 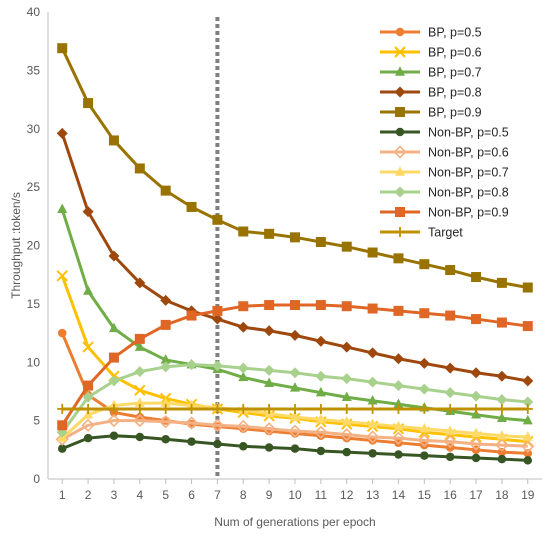 What do you see at coordinates (455, 113) in the screenshot?
I see `legend-label: BP, p=0.9` at bounding box center [455, 113].